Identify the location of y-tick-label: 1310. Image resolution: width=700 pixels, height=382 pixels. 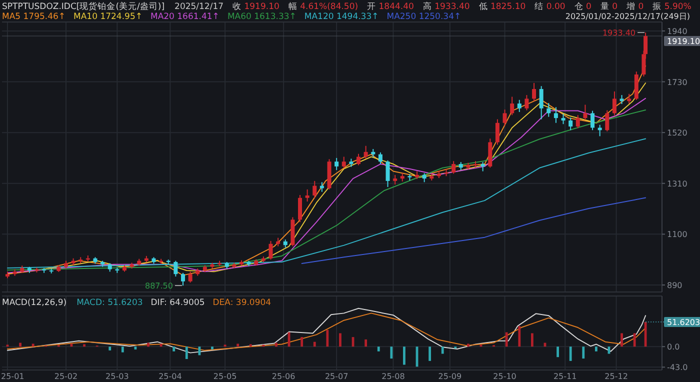
(677, 183).